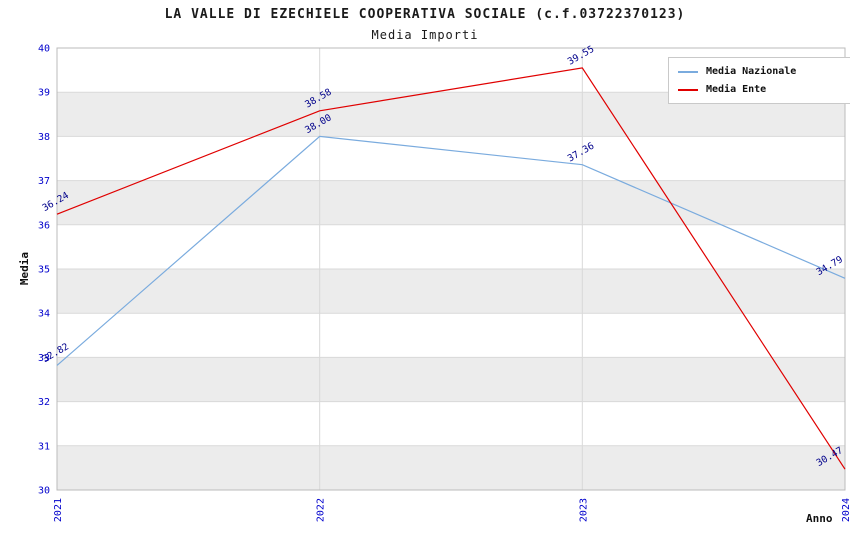  What do you see at coordinates (44, 314) in the screenshot?
I see `y-tick-label: 34` at bounding box center [44, 314].